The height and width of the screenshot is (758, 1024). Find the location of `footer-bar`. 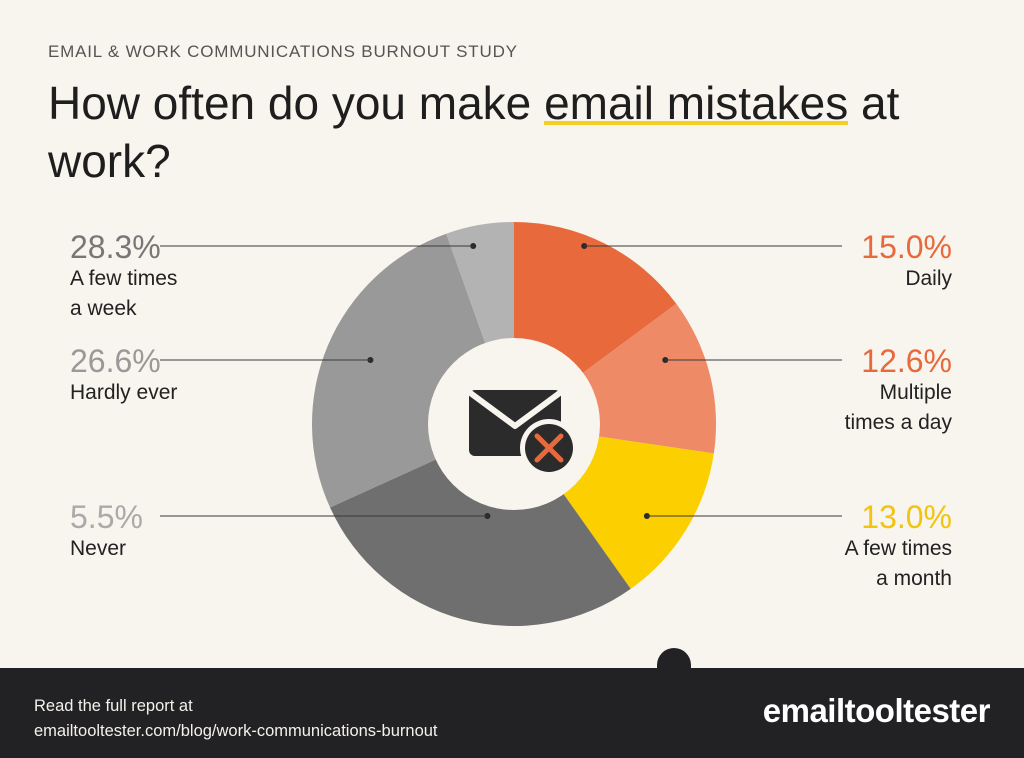

footer-bar is located at coordinates (512, 713).